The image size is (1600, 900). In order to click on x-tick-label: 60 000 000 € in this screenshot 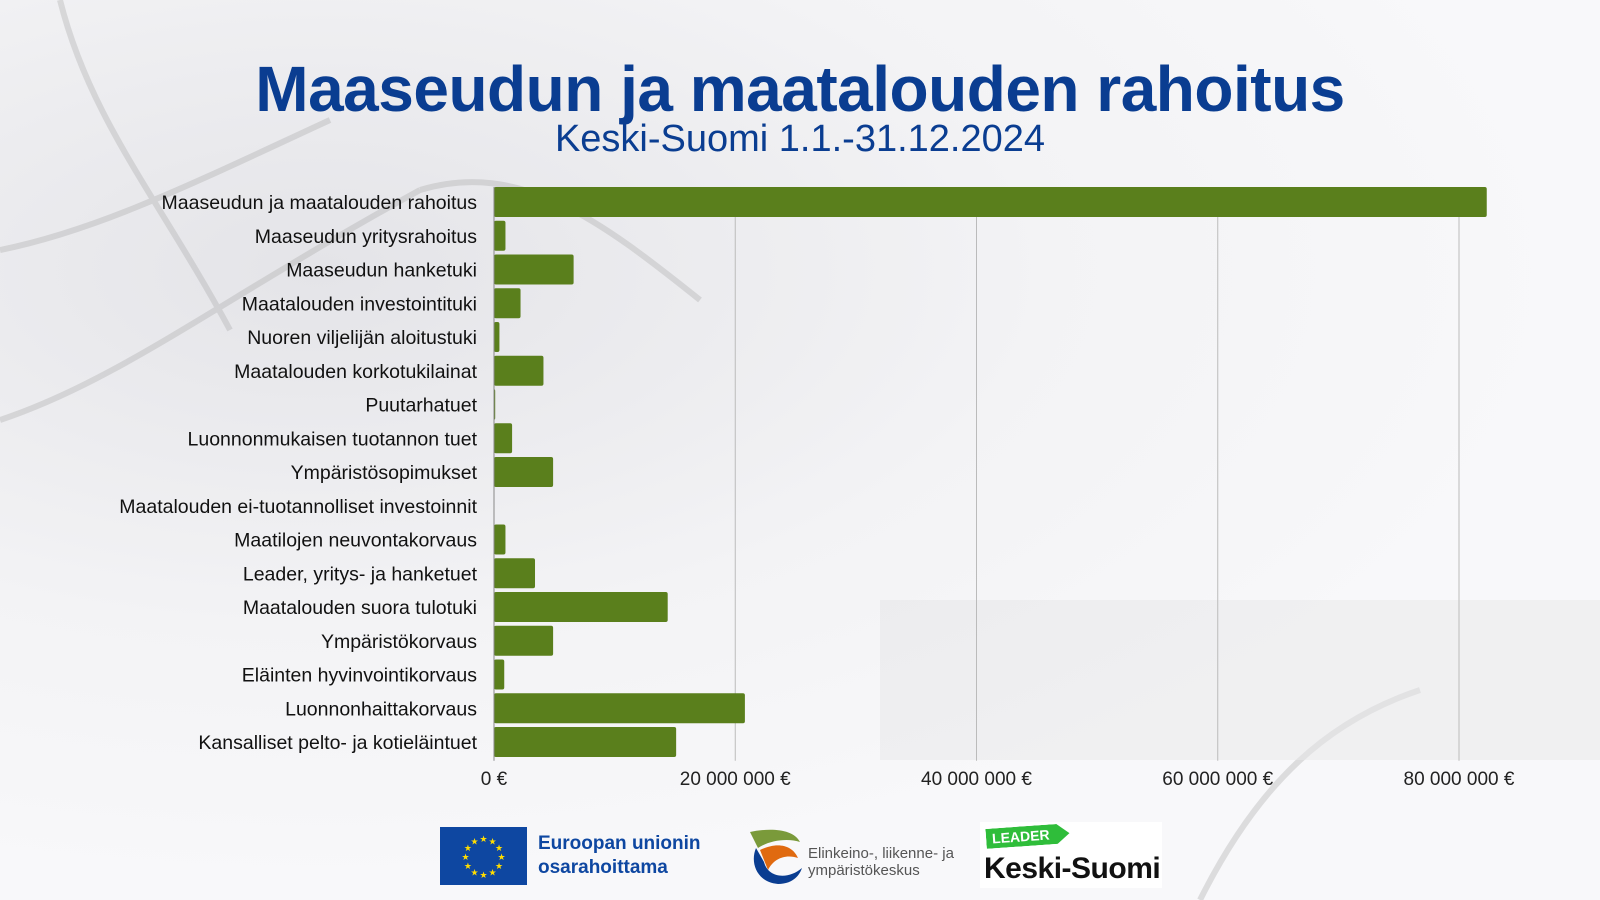, I will do `click(1217, 779)`.